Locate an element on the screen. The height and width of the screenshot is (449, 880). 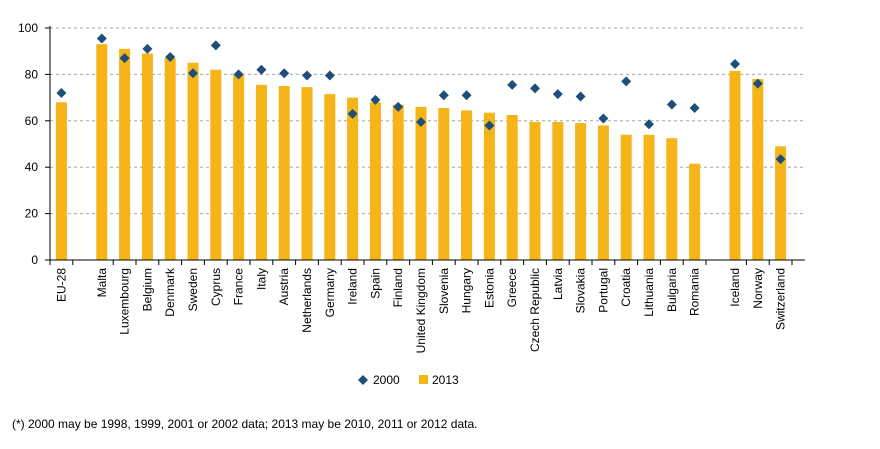
x-tick-label: Hungary is located at coordinates (467, 290).